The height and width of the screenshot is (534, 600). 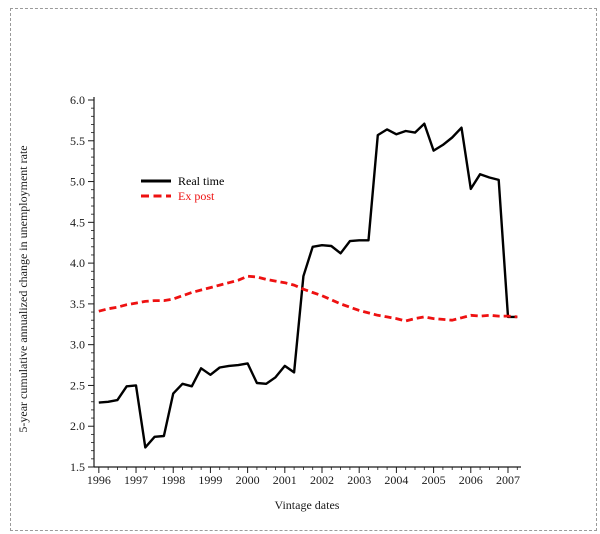 I want to click on expost-legend-label: Ex post, so click(x=196, y=196).